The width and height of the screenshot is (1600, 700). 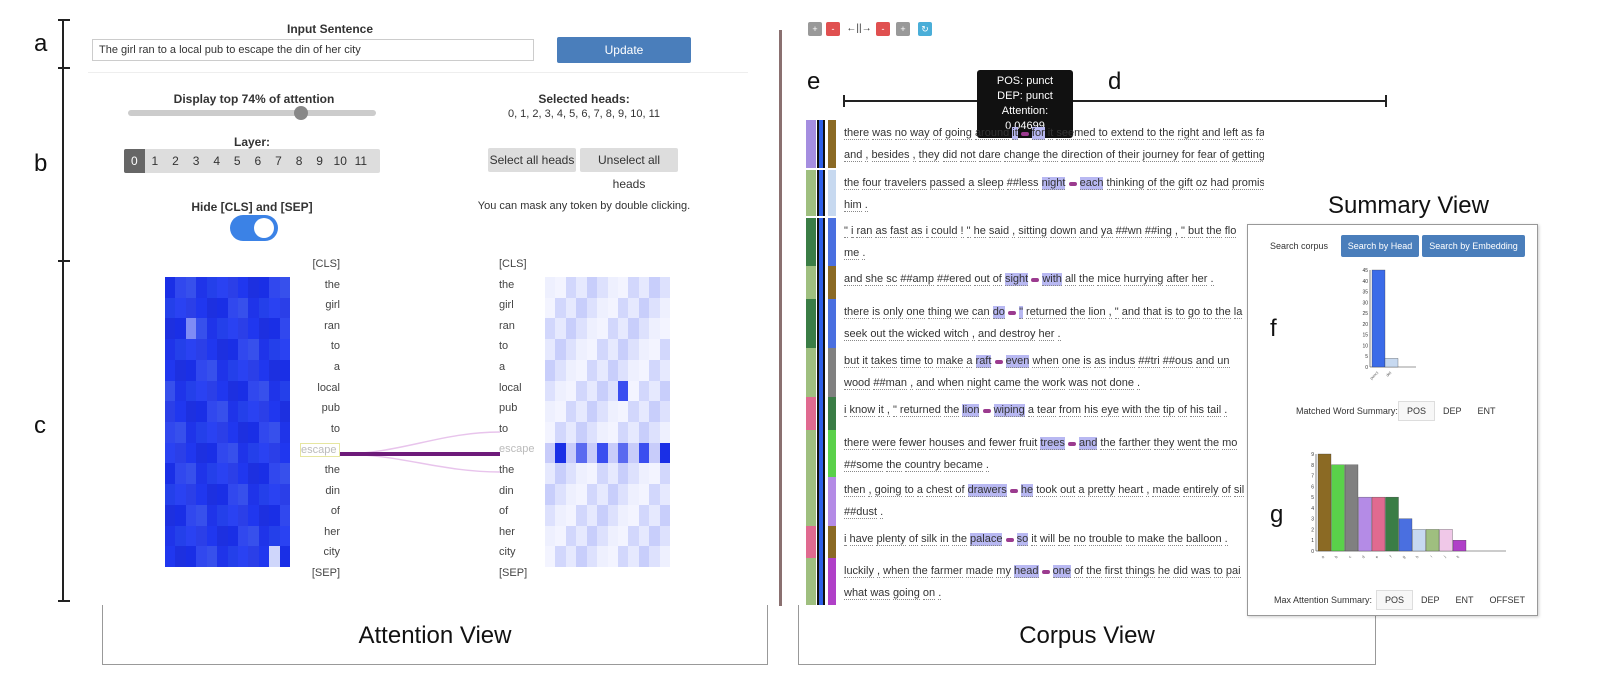 I want to click on corpus-token: pretty, so click(x=1101, y=490).